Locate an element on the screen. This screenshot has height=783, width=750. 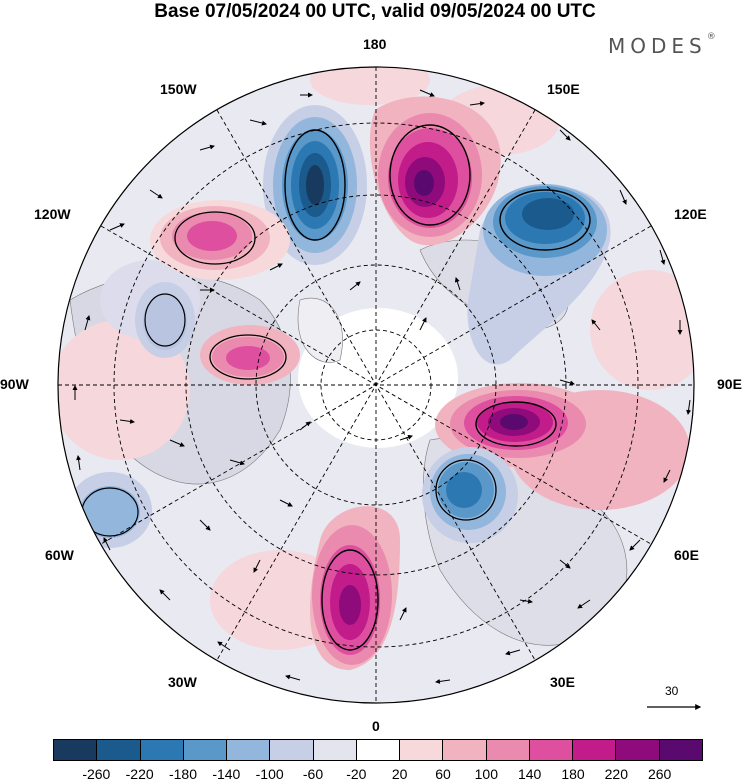
colorbar-tick-label: 100 is located at coordinates (486, 774).